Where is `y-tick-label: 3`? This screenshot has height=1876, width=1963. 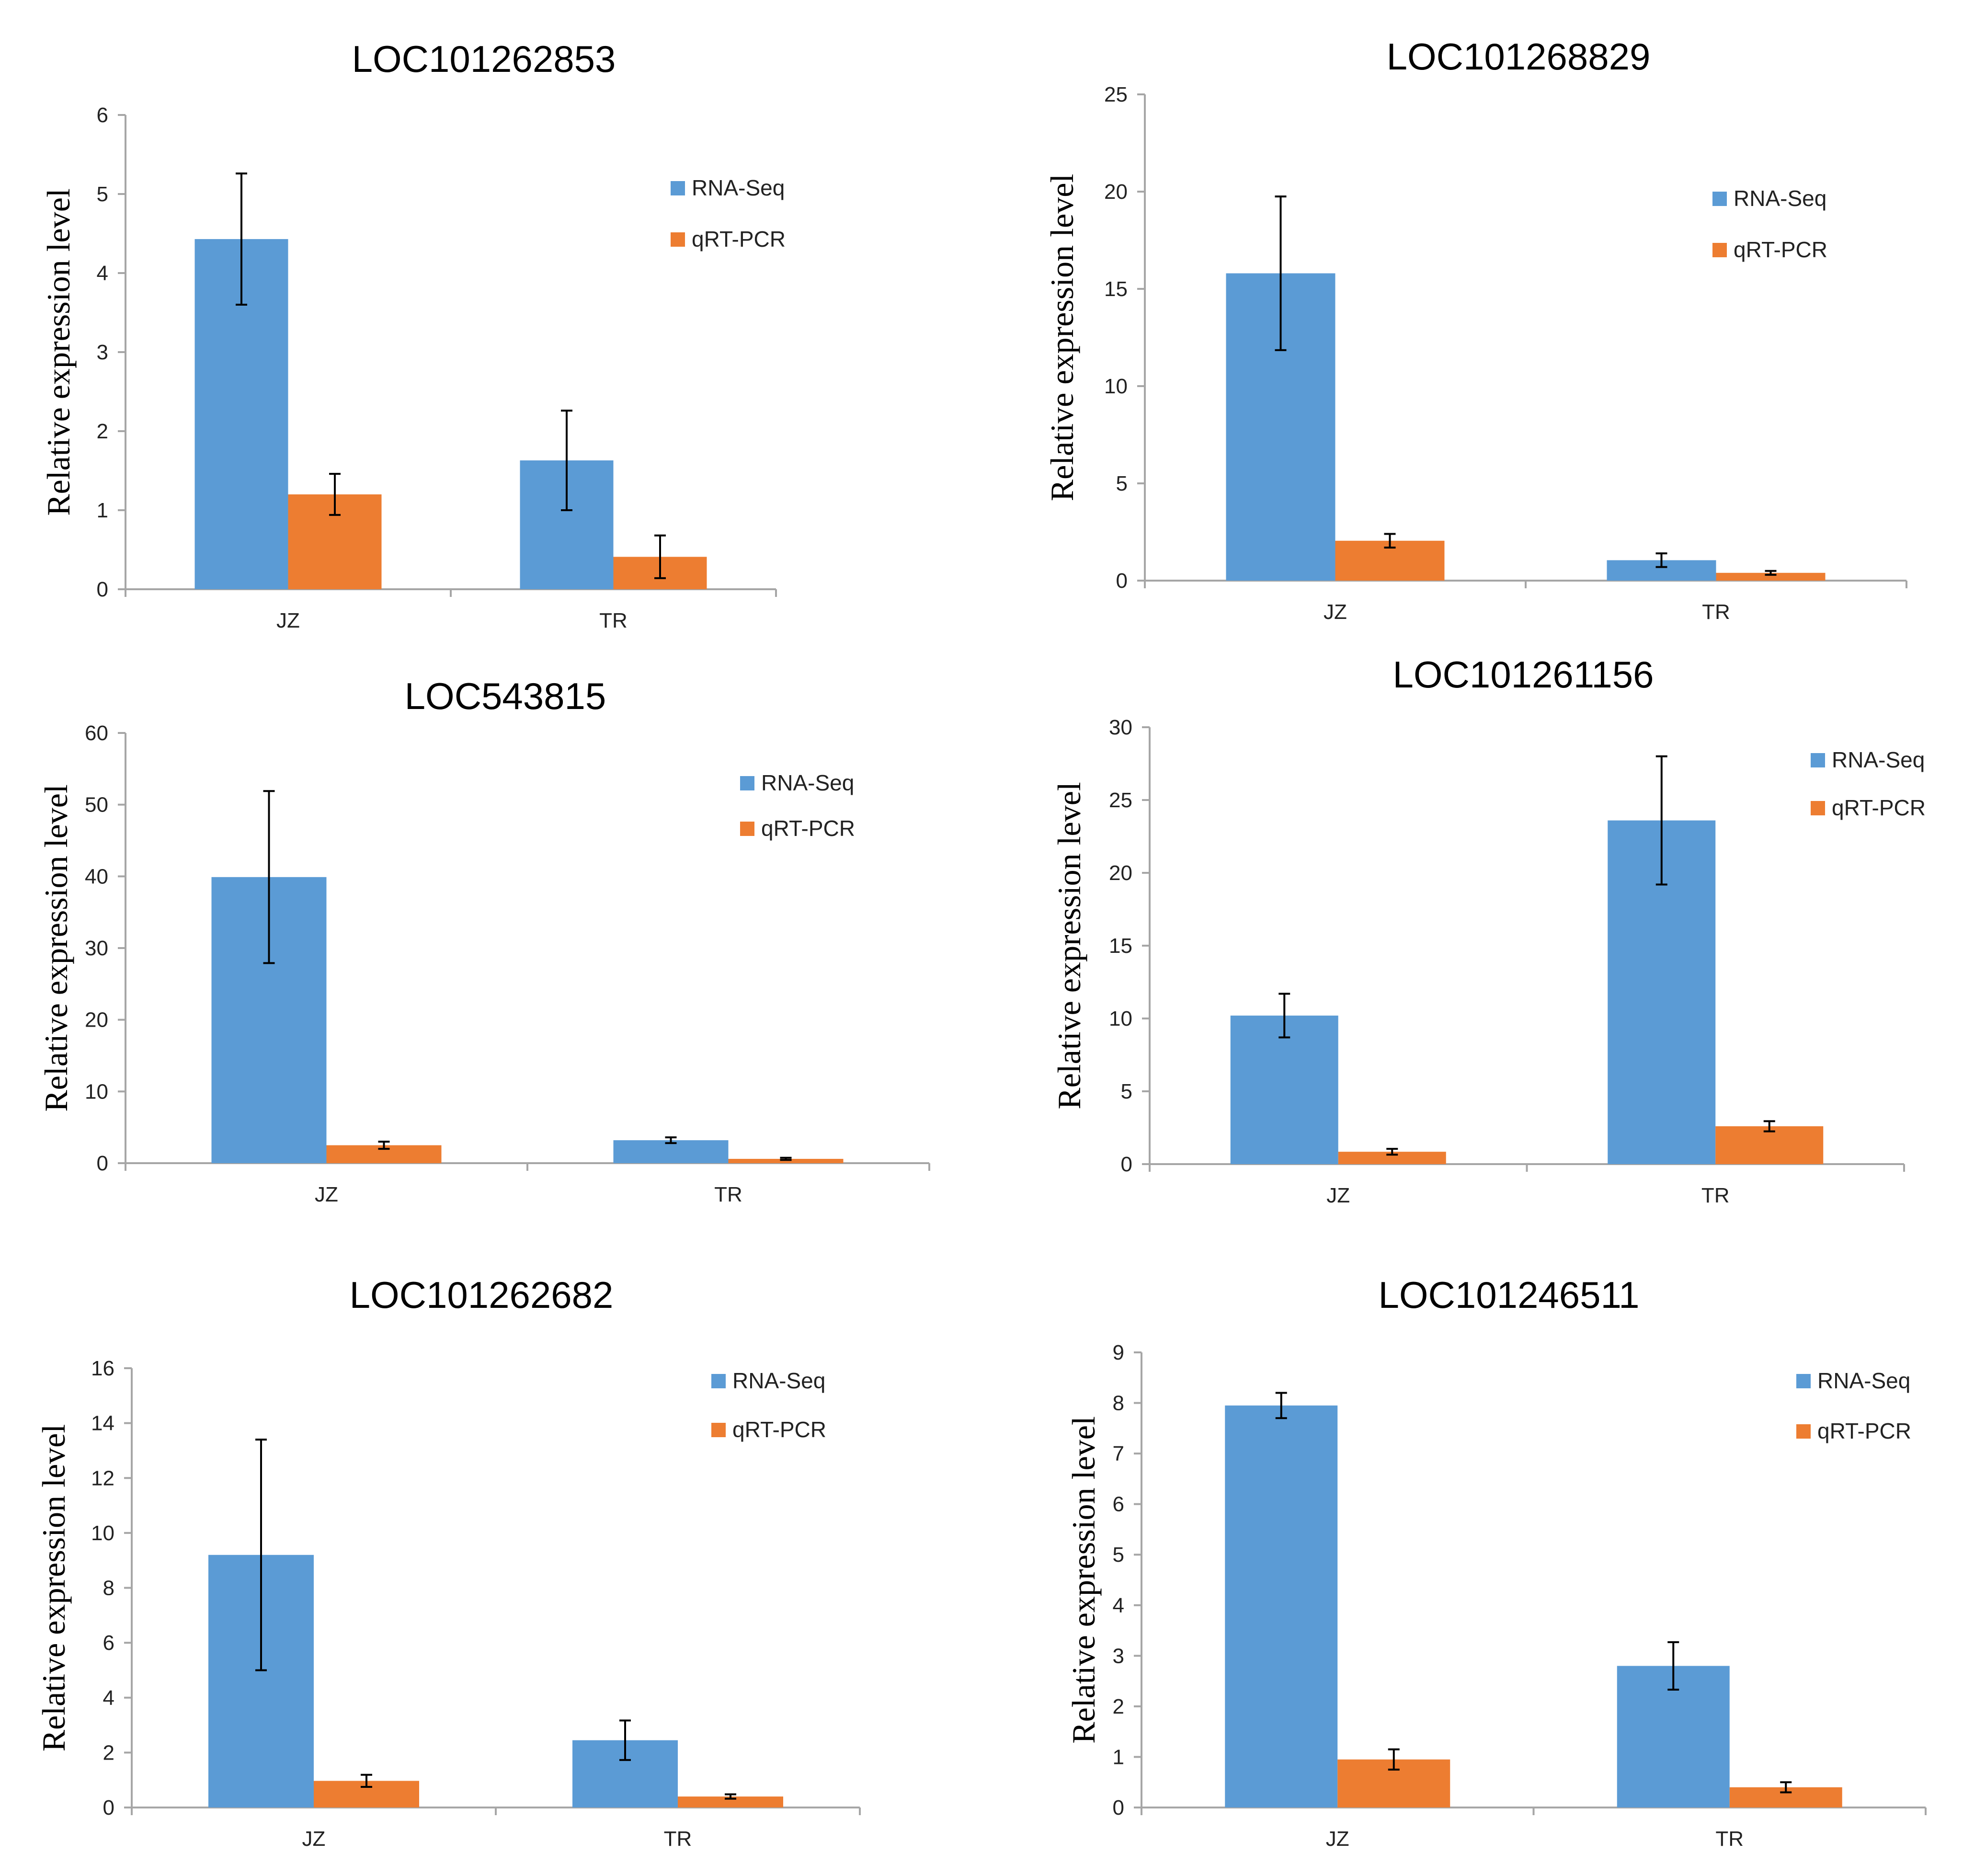
y-tick-label: 3 is located at coordinates (102, 352).